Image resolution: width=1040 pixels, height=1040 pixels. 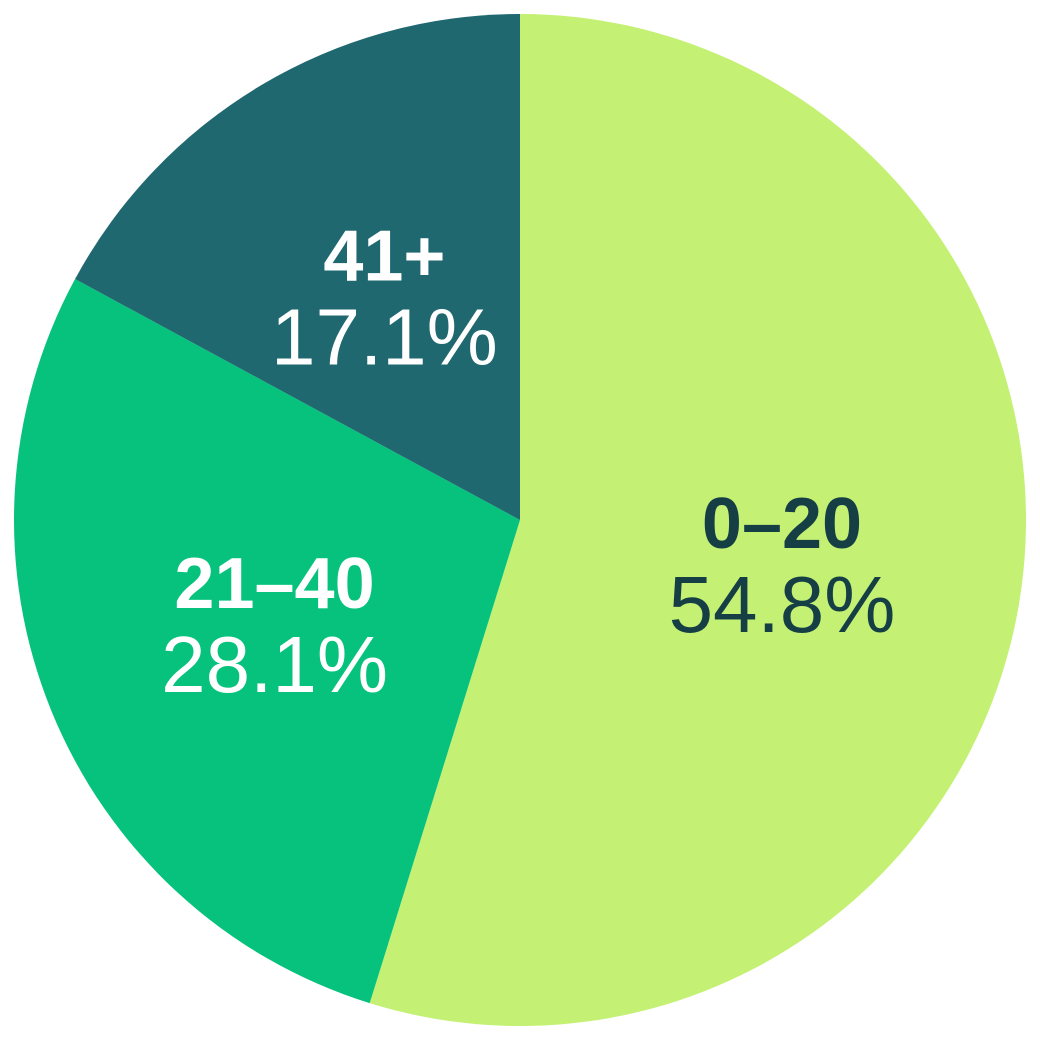 I want to click on slice-category-label: 41+, so click(x=384, y=256).